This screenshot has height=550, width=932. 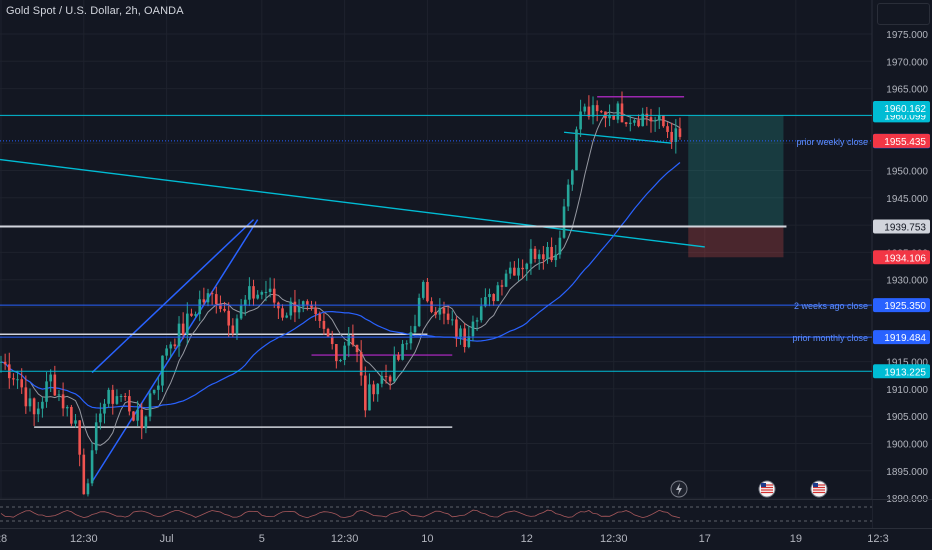 I want to click on position-target-zone, so click(x=735, y=170).